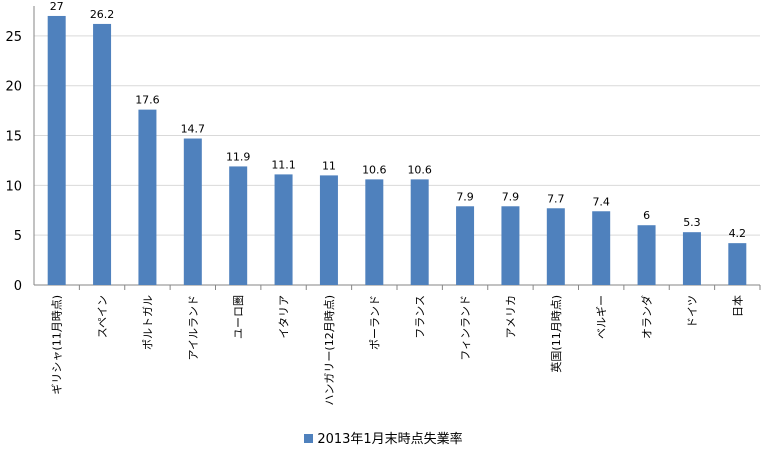 The height and width of the screenshot is (455, 767). I want to click on y-tick-label: 15, so click(13, 137).